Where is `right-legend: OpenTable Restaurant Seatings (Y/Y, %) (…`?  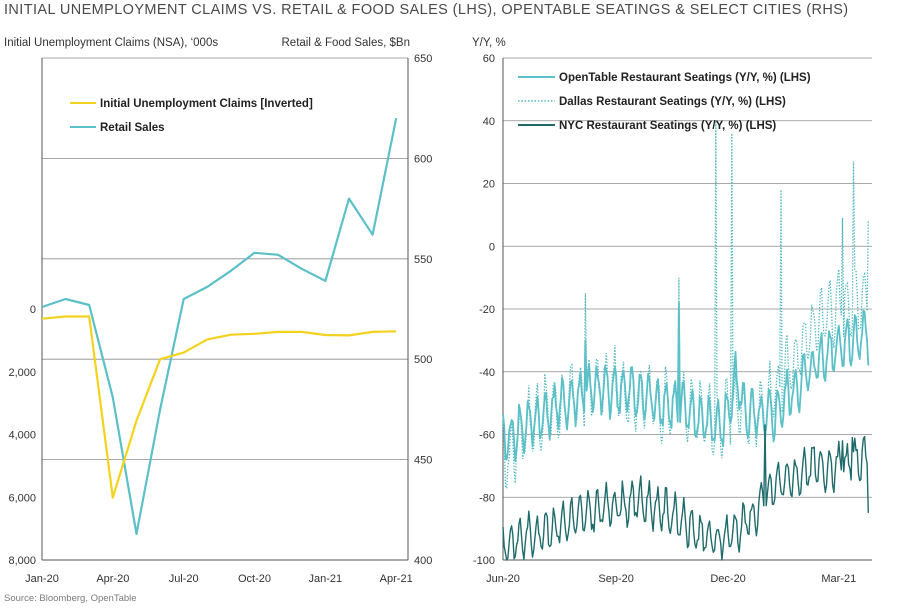 right-legend: OpenTable Restaurant Seatings (Y/Y, %) (… is located at coordinates (664, 102).